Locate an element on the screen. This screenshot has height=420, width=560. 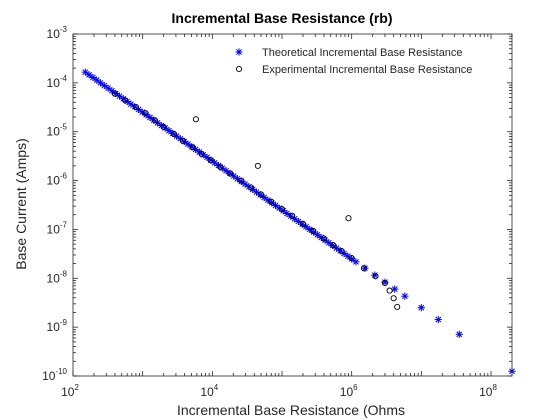
legend-entry-theoretical: Theoretical Incremental Base Resistance is located at coordinates (362, 53).